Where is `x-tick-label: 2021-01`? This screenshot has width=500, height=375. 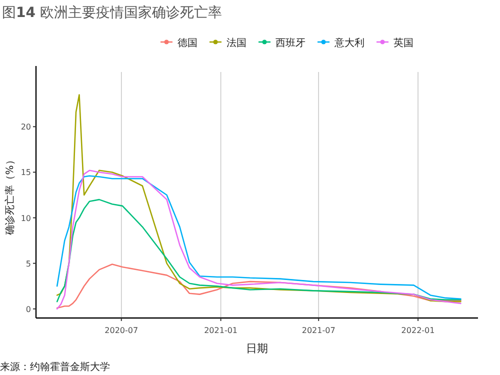
x-tick-label: 2021-01 is located at coordinates (221, 330).